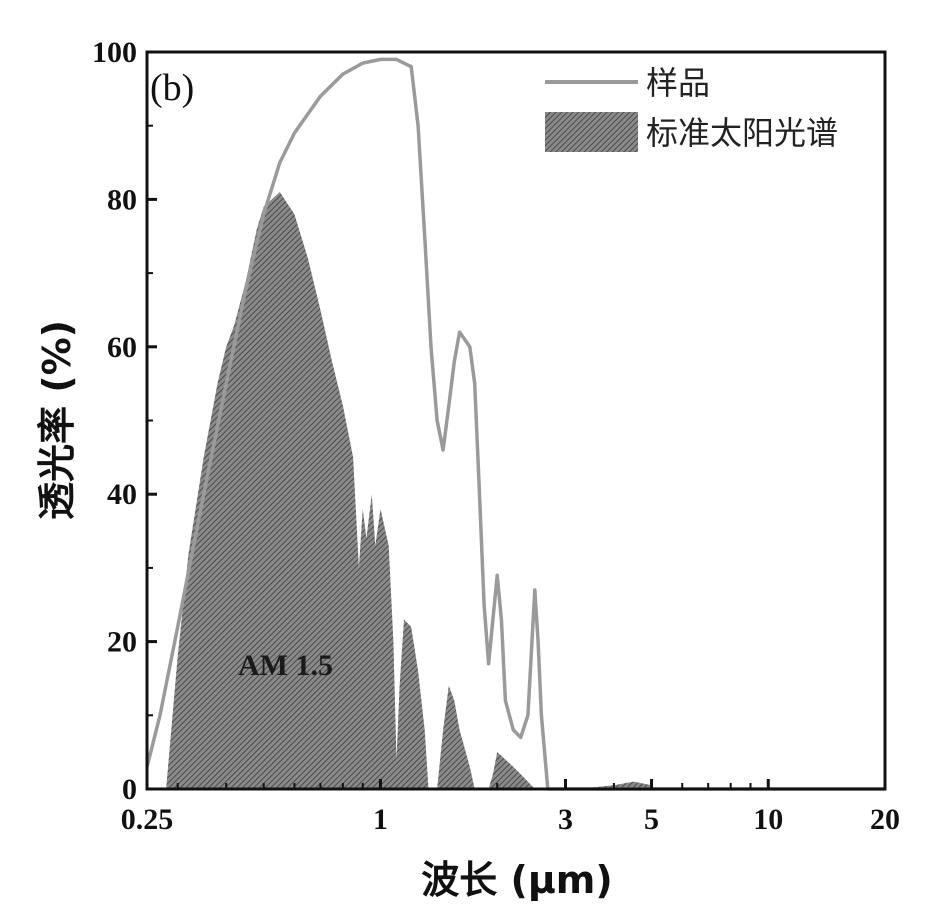 The height and width of the screenshot is (918, 930). Describe the element at coordinates (172, 88) in the screenshot. I see `panel-label: (b)` at that location.